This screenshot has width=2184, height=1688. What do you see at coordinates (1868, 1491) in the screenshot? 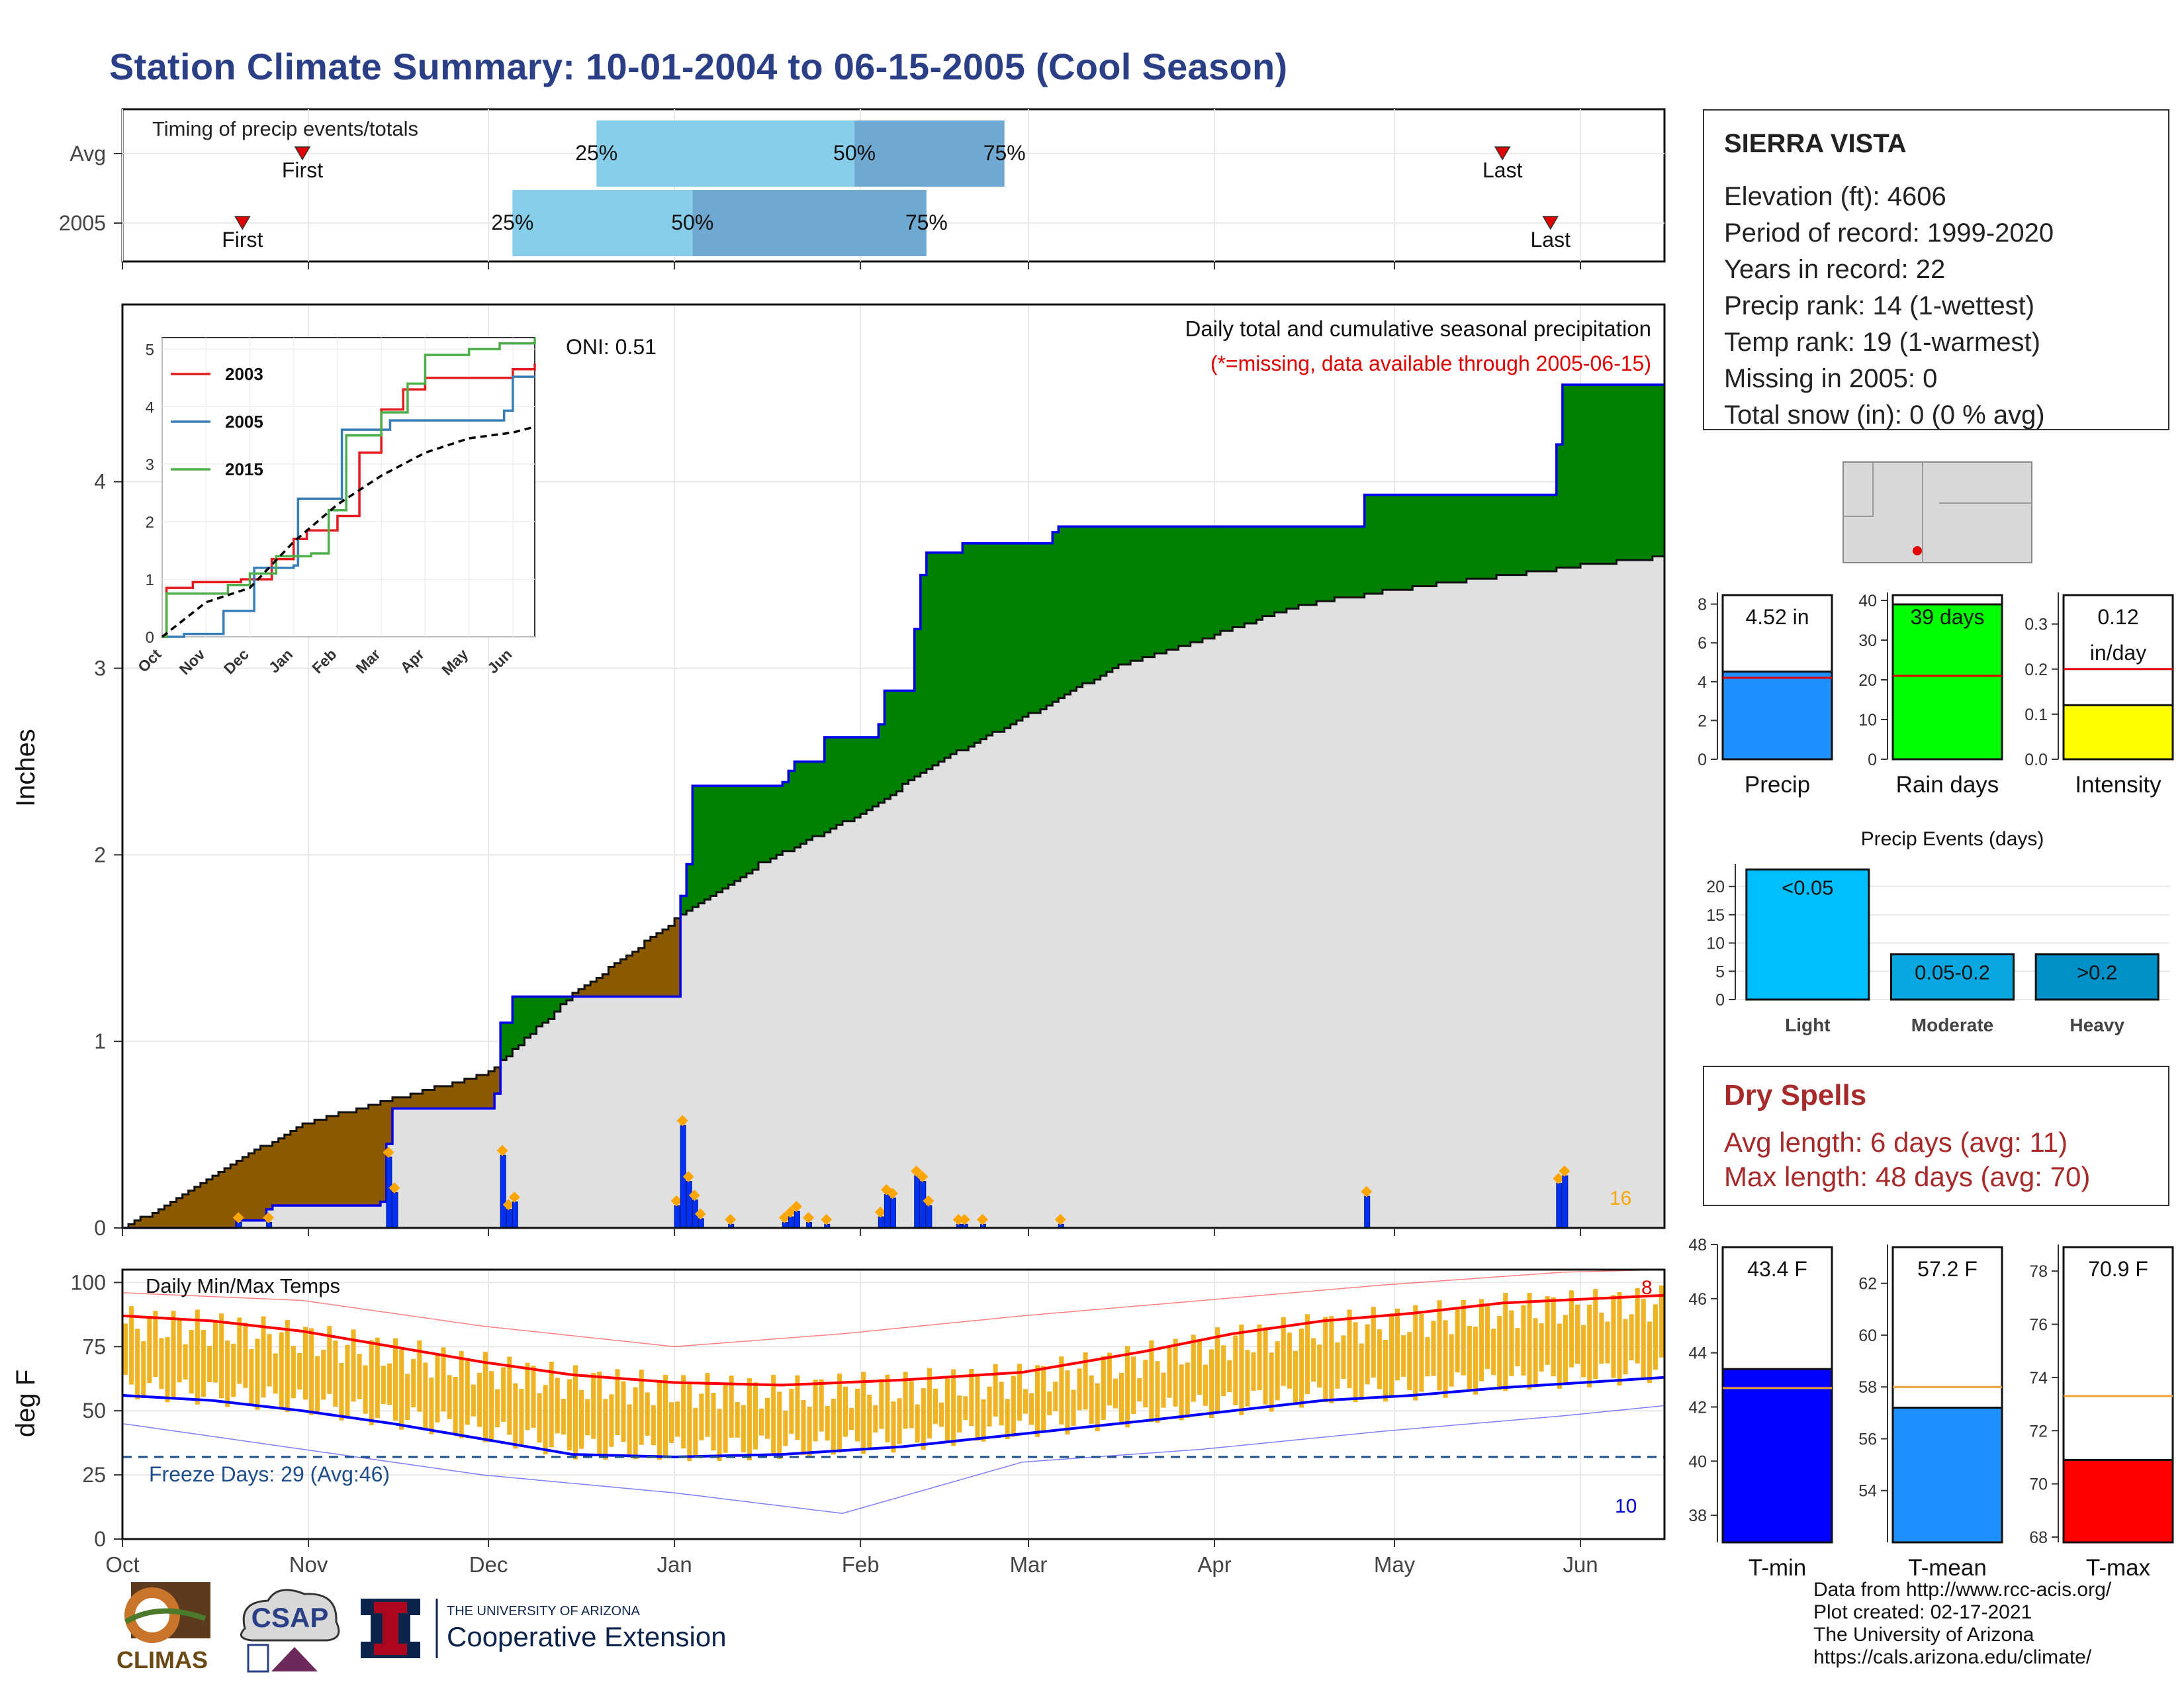
I see `summary-temp-y-tick-label: 54` at bounding box center [1868, 1491].